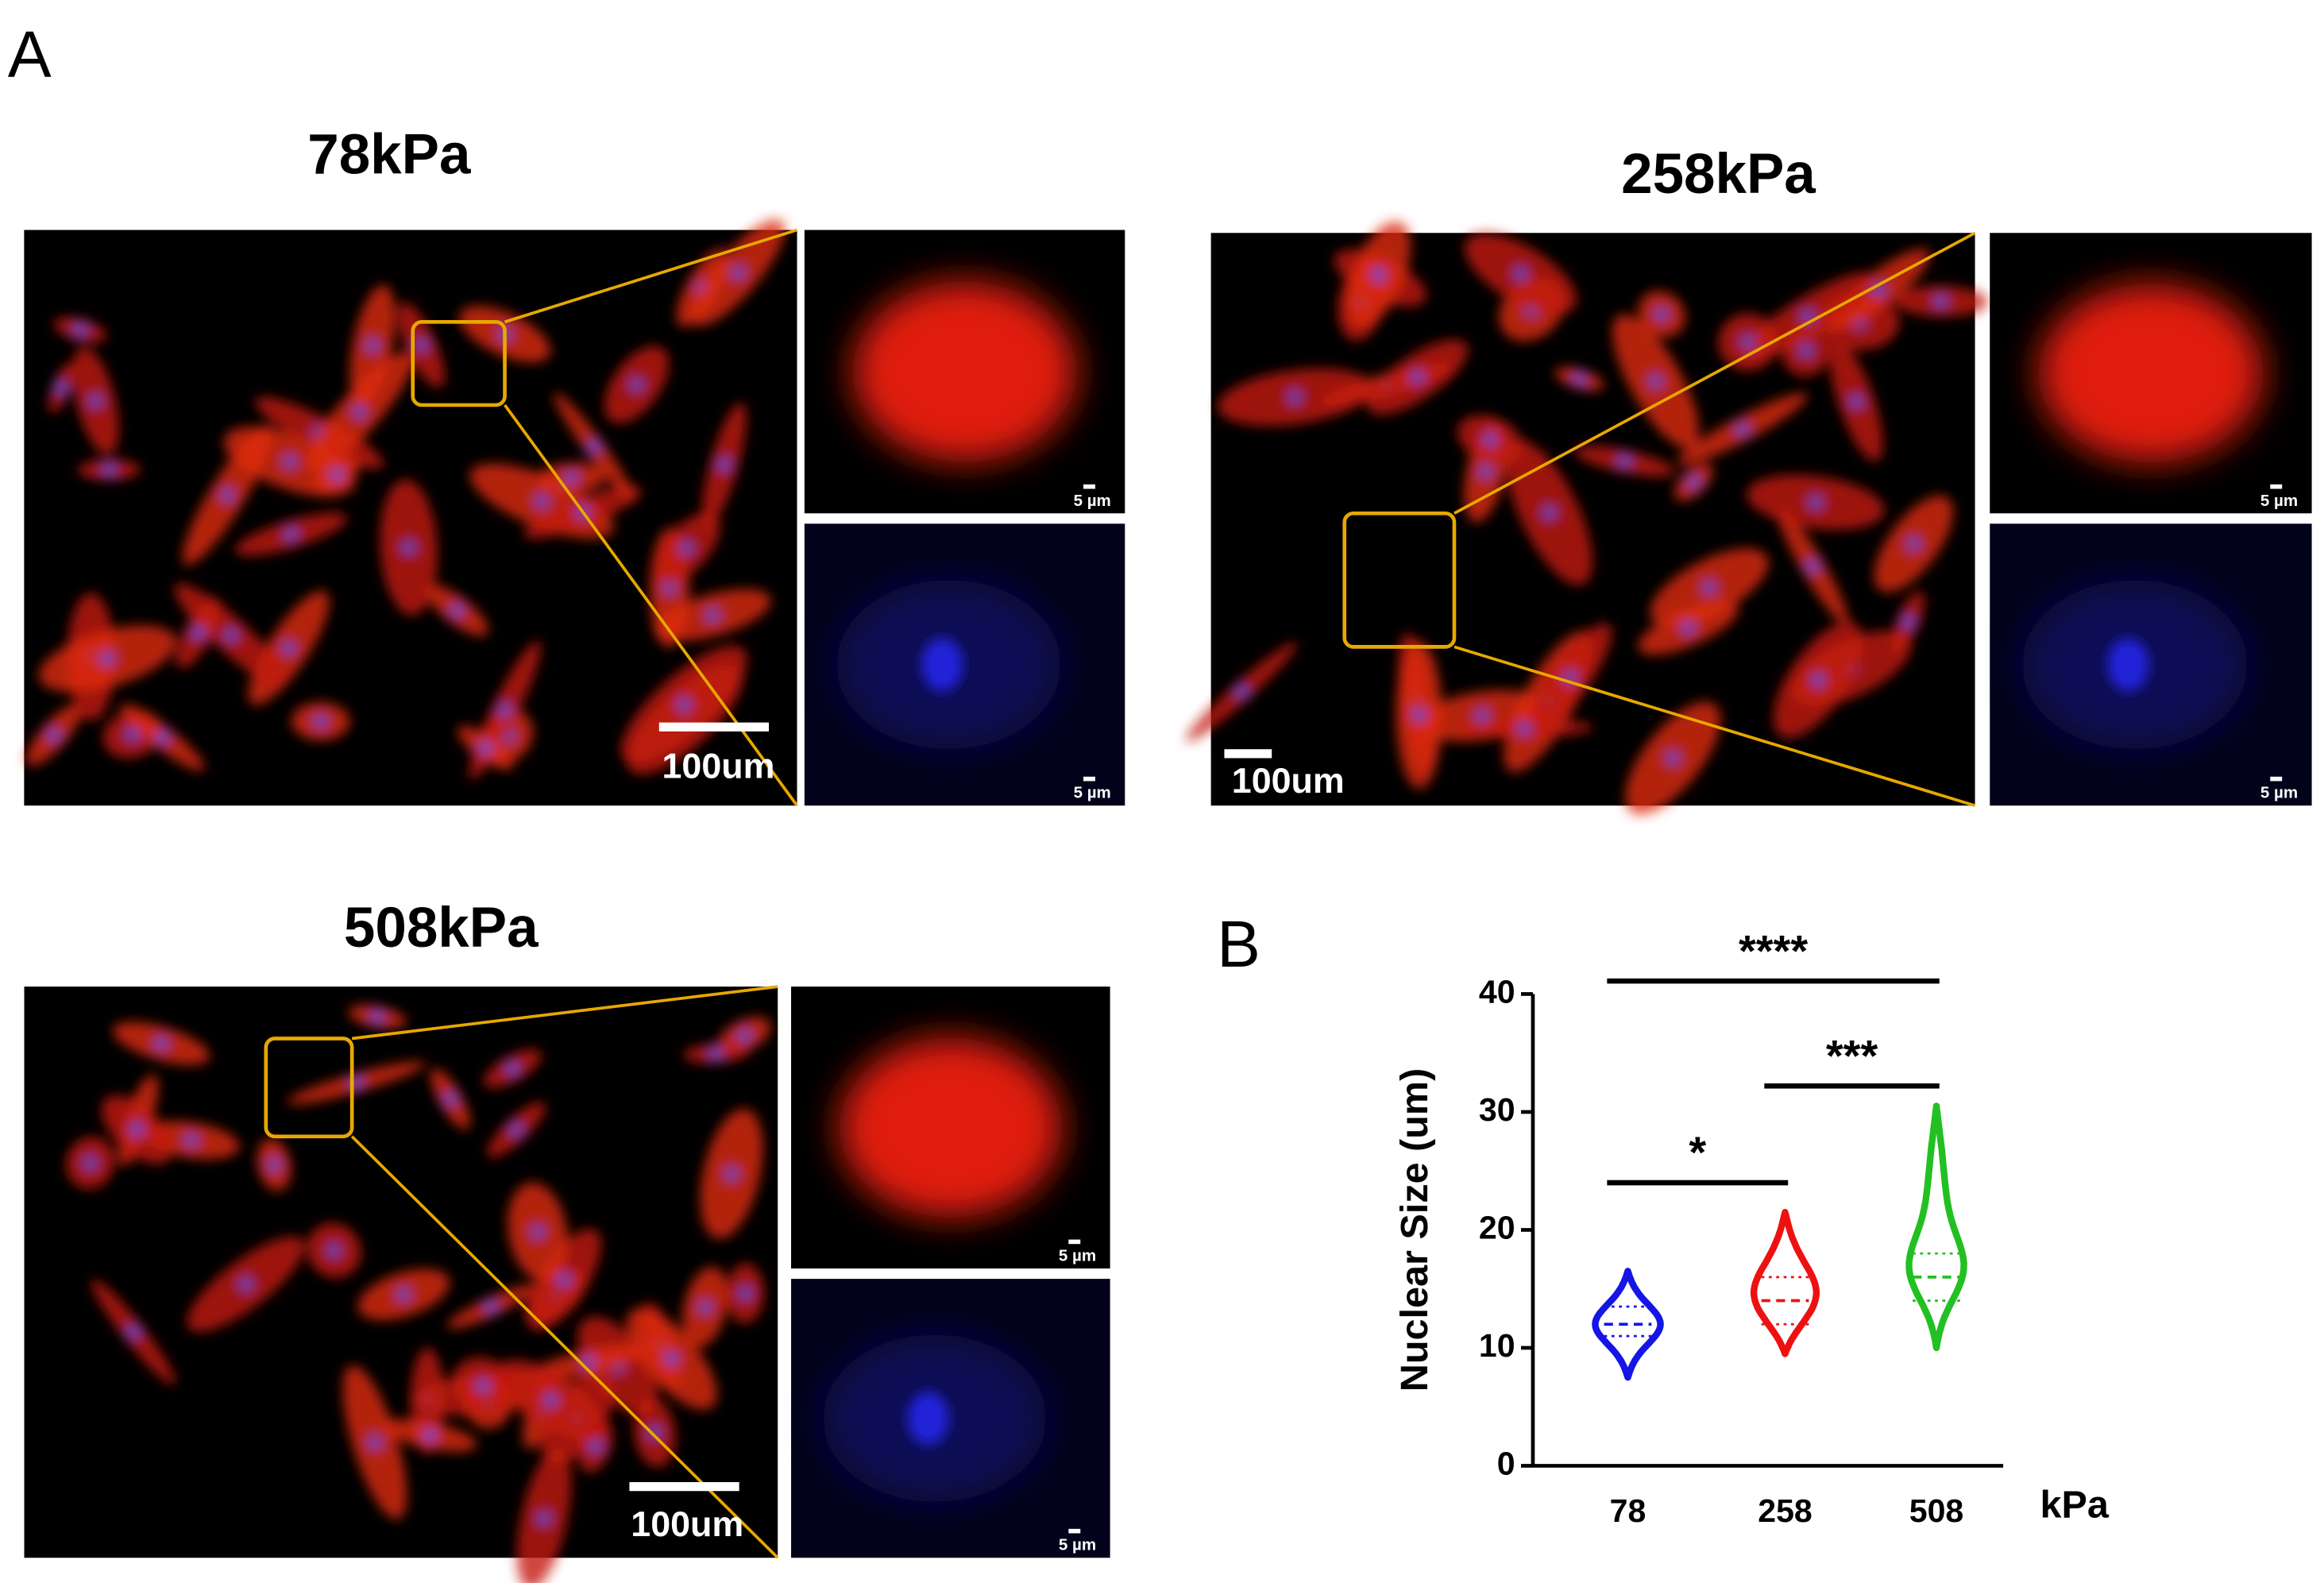 The image size is (2324, 1583). What do you see at coordinates (1497, 1346) in the screenshot?
I see `y-tick-label: 10` at bounding box center [1497, 1346].